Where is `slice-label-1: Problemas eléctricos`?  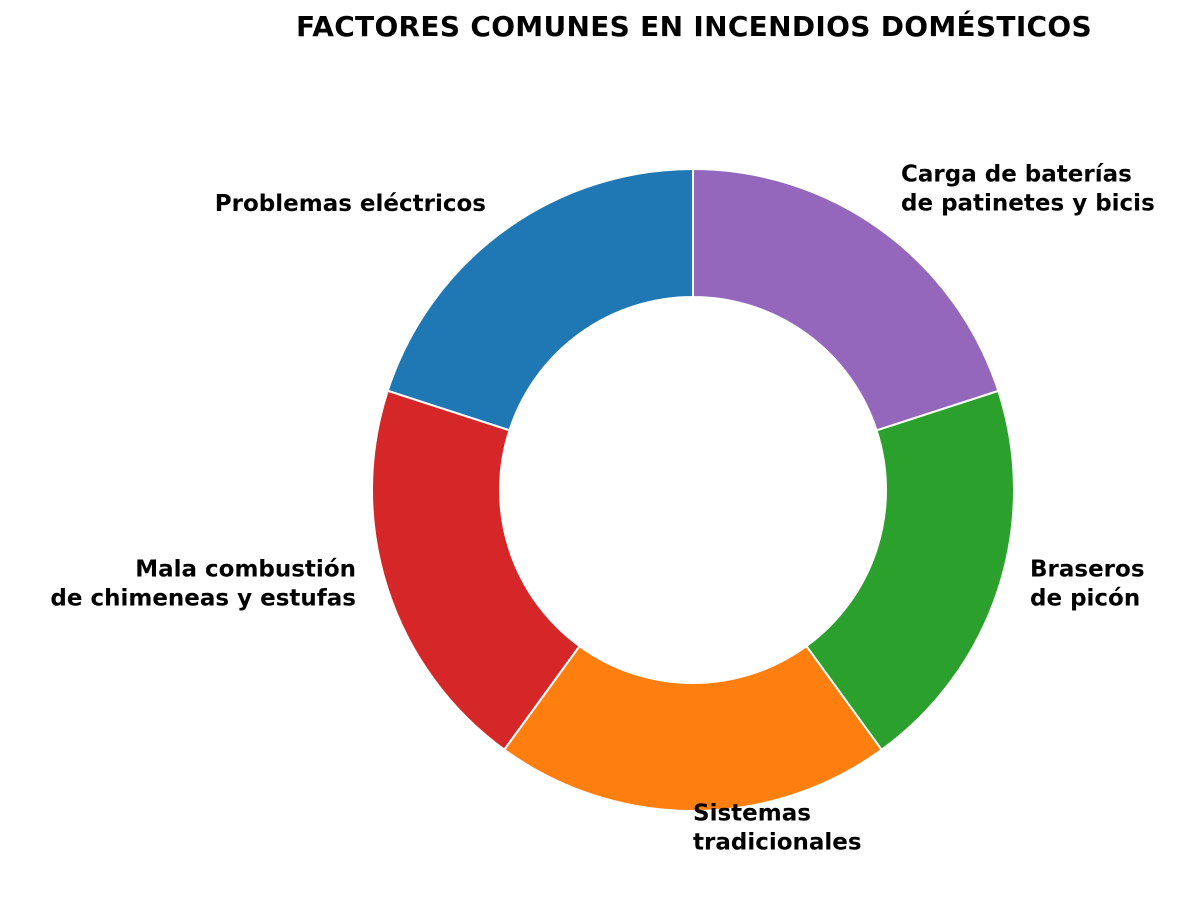
slice-label-1: Problemas eléctricos is located at coordinates (350, 204).